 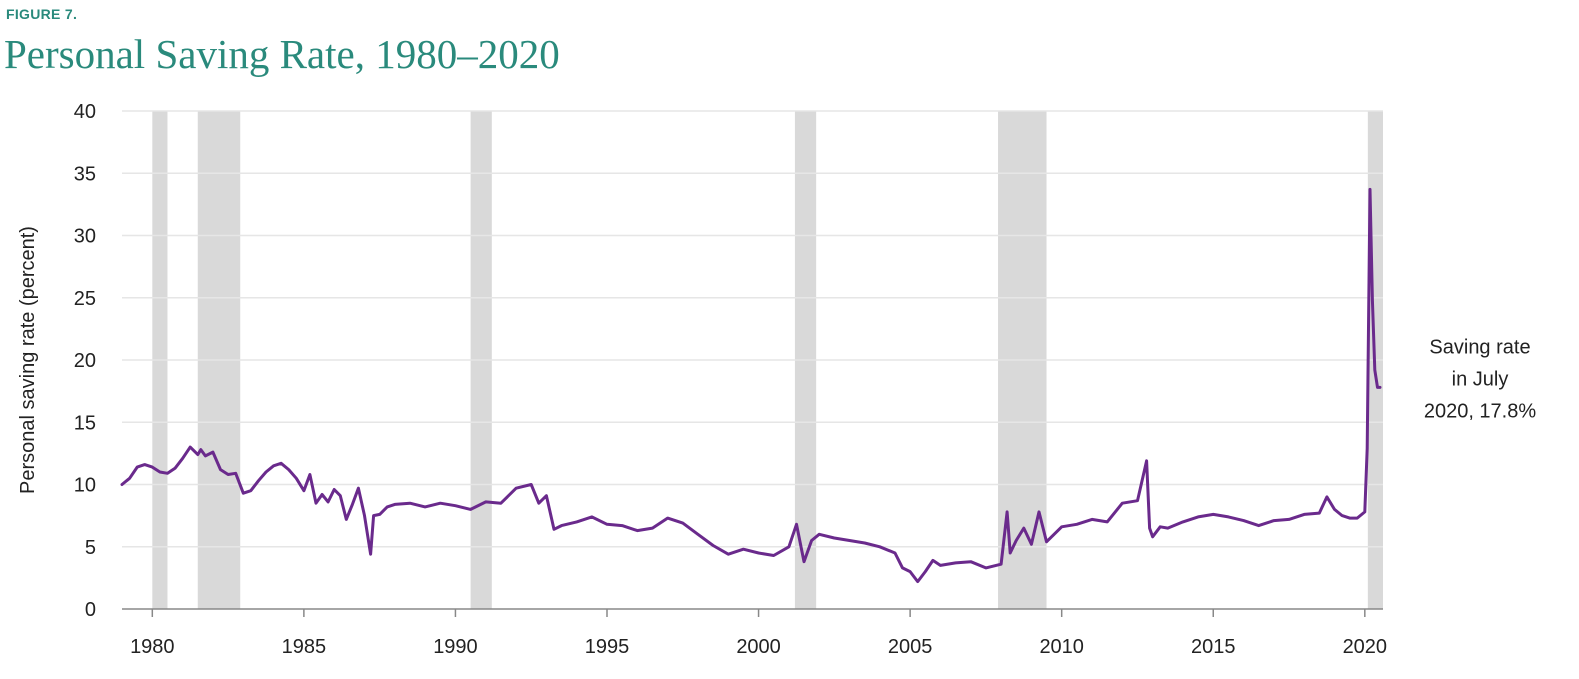 What do you see at coordinates (1365, 647) in the screenshot?
I see `x-tick-label: 2020` at bounding box center [1365, 647].